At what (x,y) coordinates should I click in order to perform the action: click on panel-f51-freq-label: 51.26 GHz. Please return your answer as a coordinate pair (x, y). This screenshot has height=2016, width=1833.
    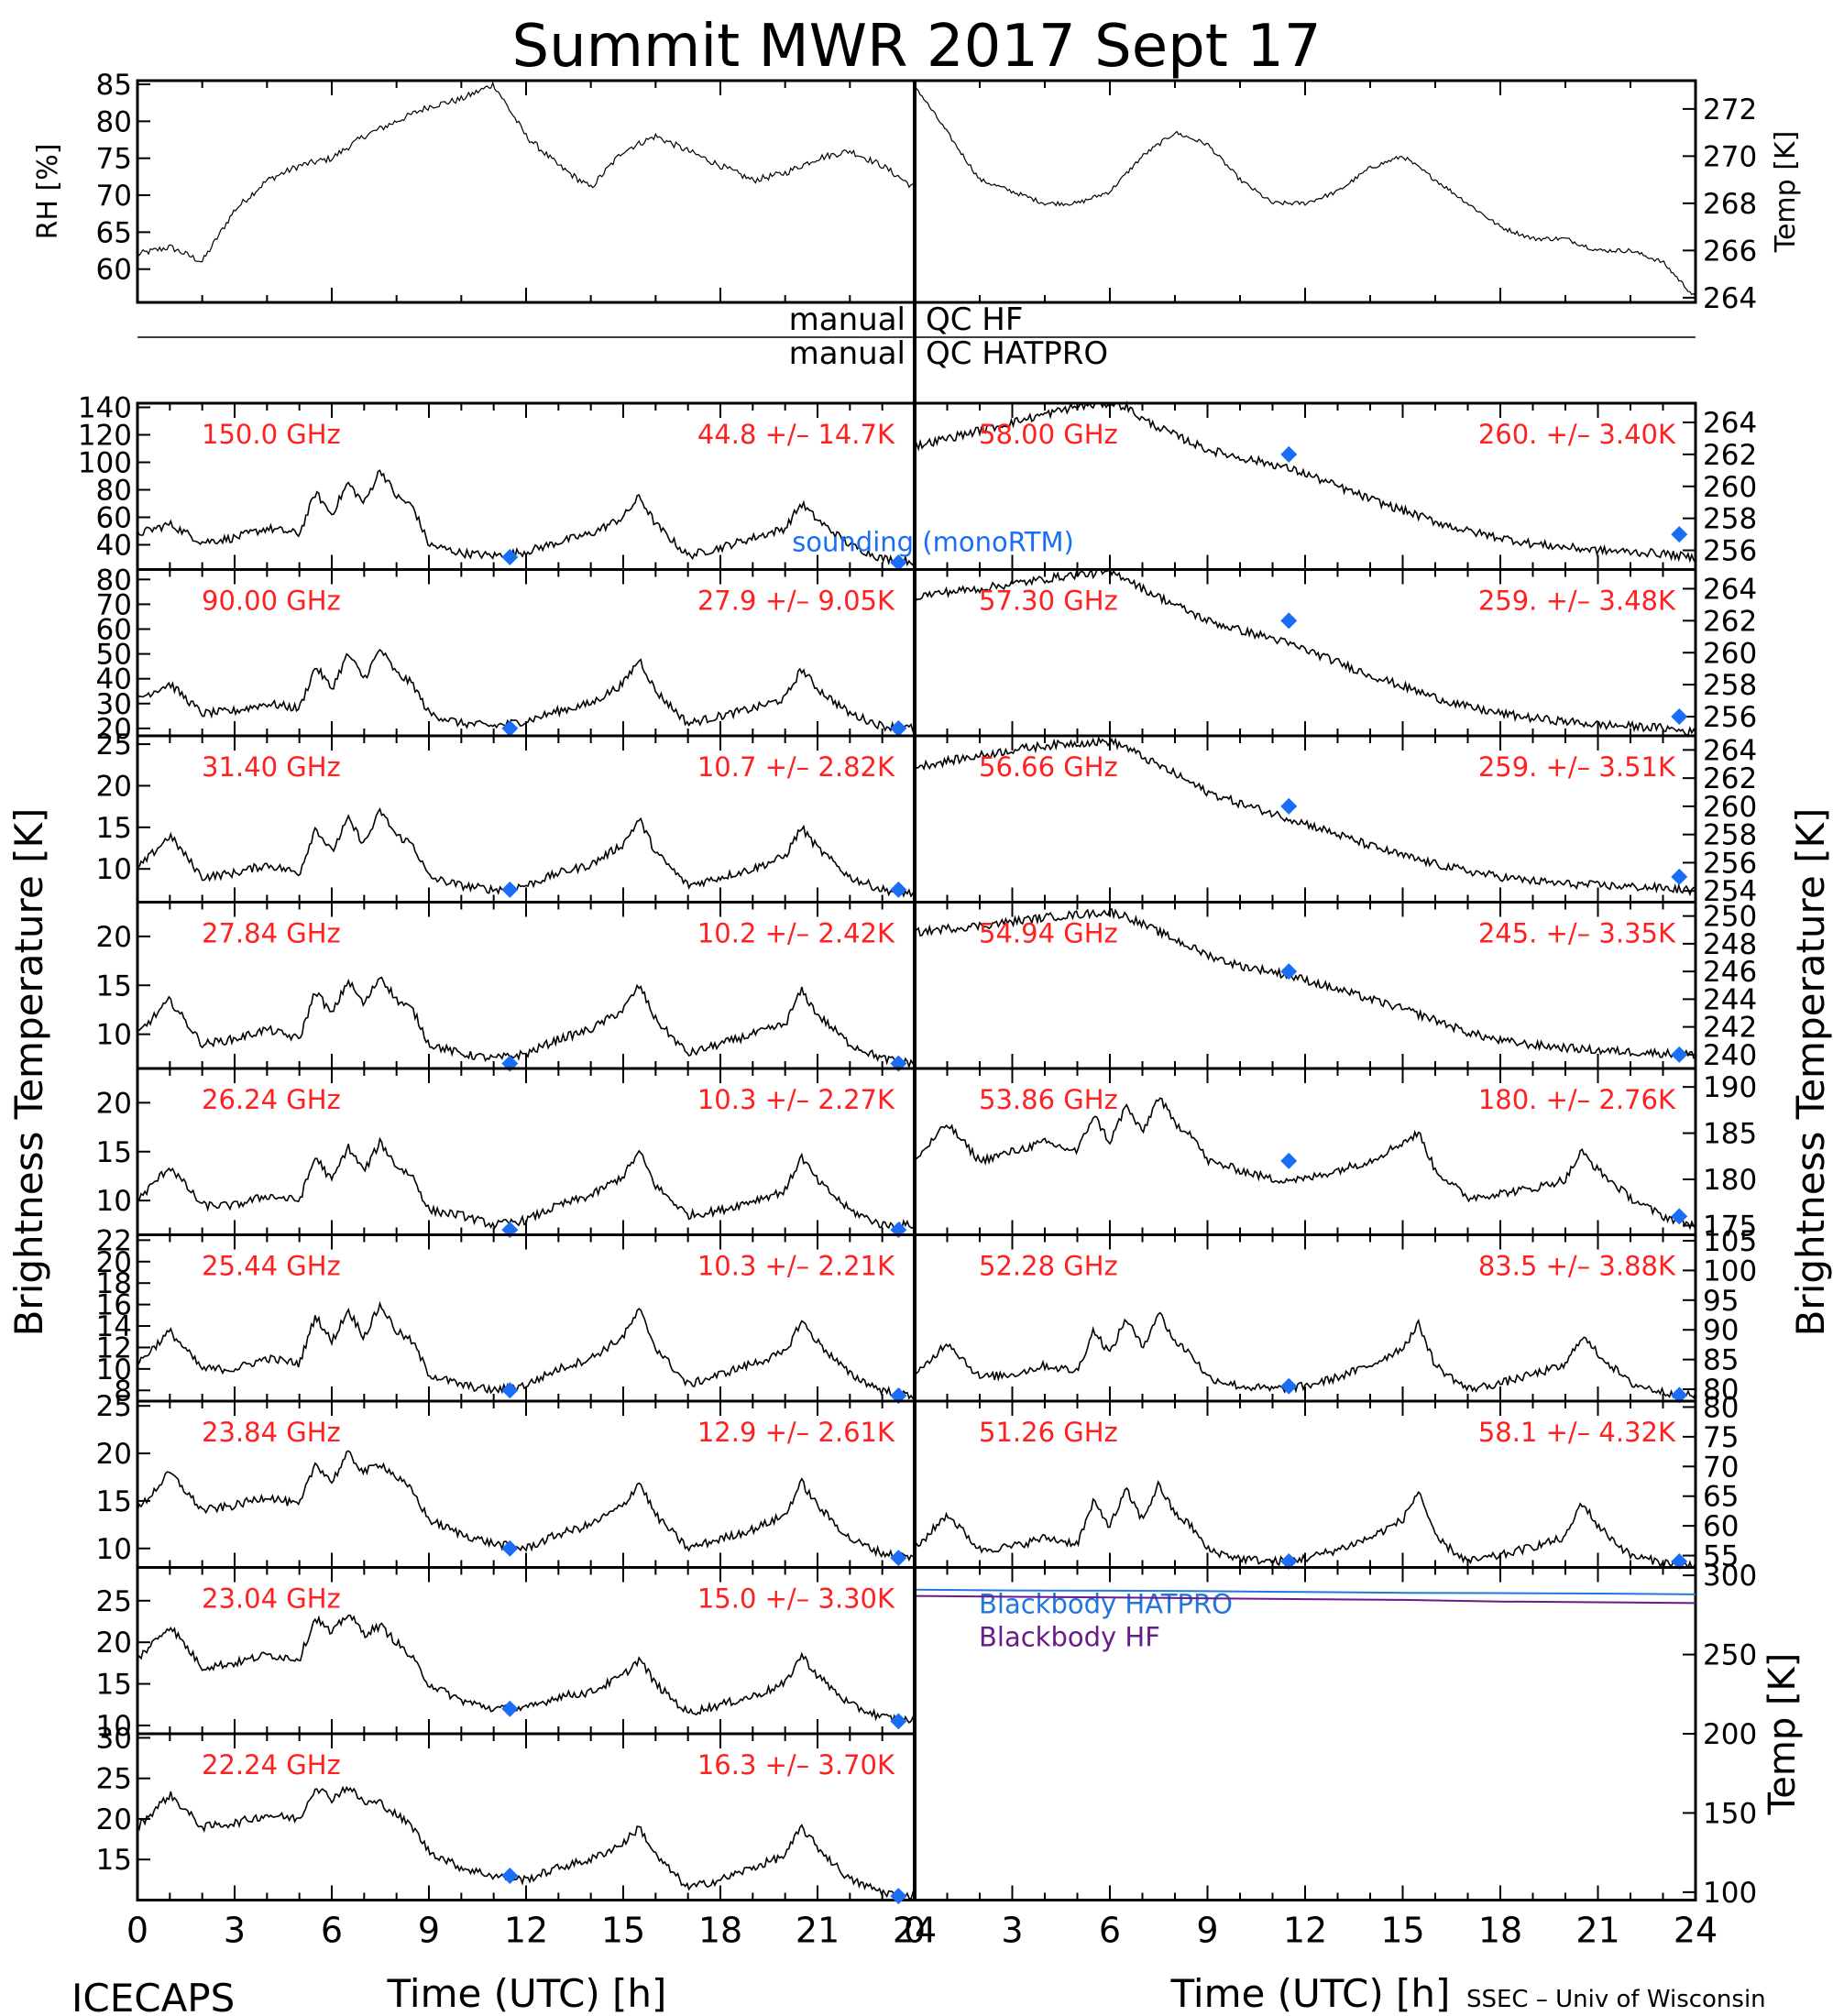
    Looking at the image, I should click on (1048, 1432).